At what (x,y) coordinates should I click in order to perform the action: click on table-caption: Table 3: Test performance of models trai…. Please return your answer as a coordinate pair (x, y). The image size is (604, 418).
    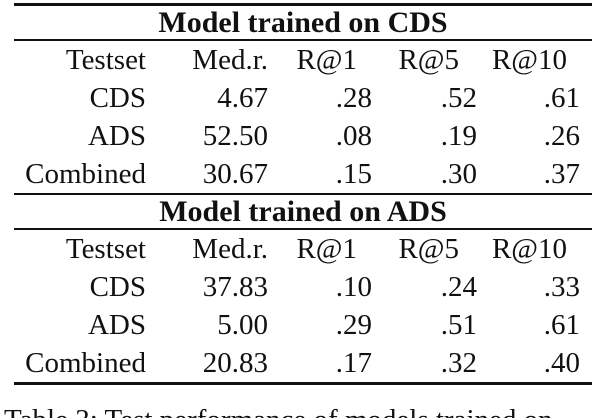
    Looking at the image, I should click on (304, 411).